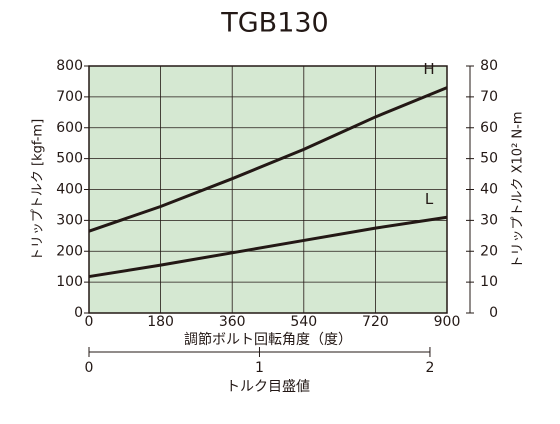 The height and width of the screenshot is (424, 560). Describe the element at coordinates (428, 69) in the screenshot. I see `series-label: H` at that location.